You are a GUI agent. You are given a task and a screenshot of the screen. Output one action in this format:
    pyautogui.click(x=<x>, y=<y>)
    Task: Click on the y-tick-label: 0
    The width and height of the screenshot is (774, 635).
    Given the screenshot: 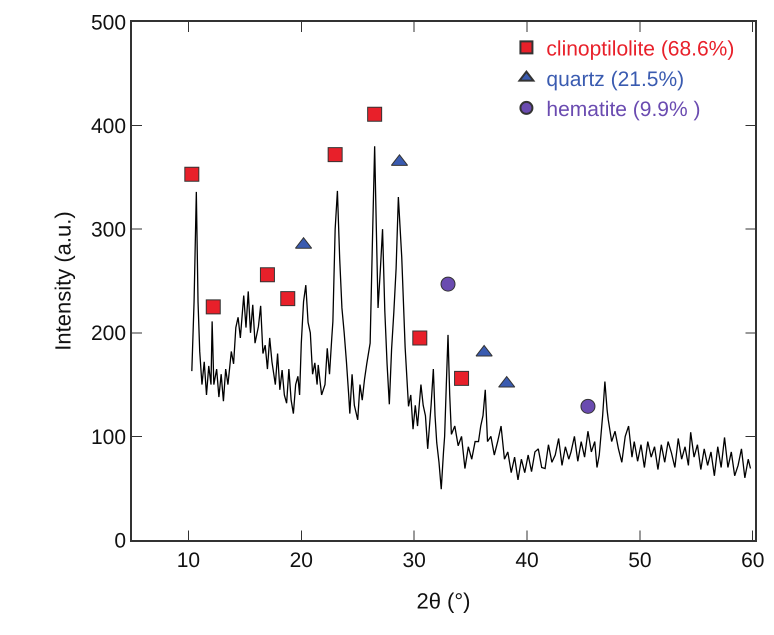 What is the action you would take?
    pyautogui.click(x=120, y=540)
    